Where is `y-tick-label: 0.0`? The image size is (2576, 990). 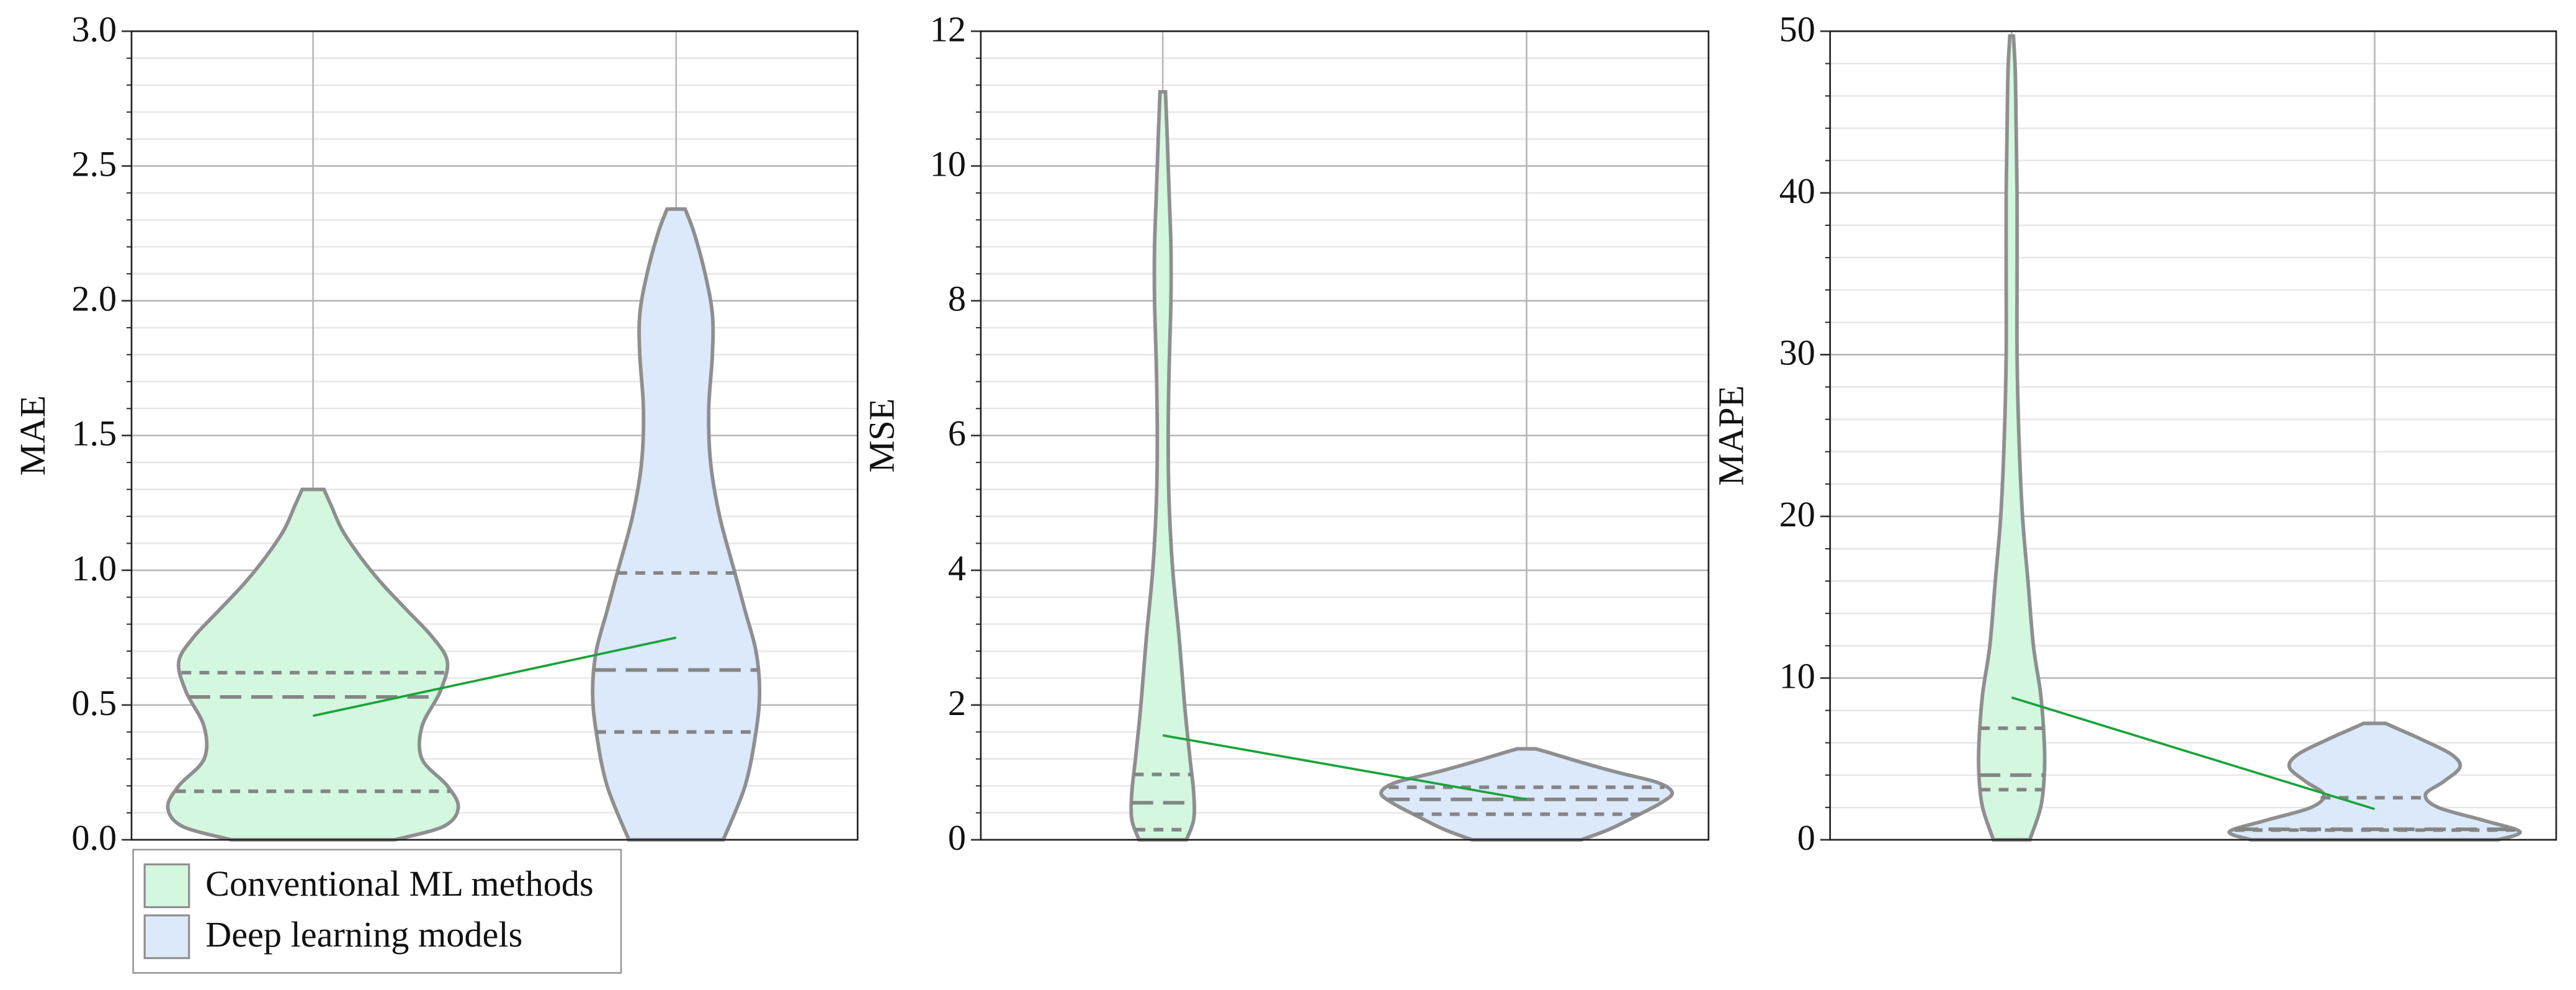 y-tick-label: 0.0 is located at coordinates (94, 838).